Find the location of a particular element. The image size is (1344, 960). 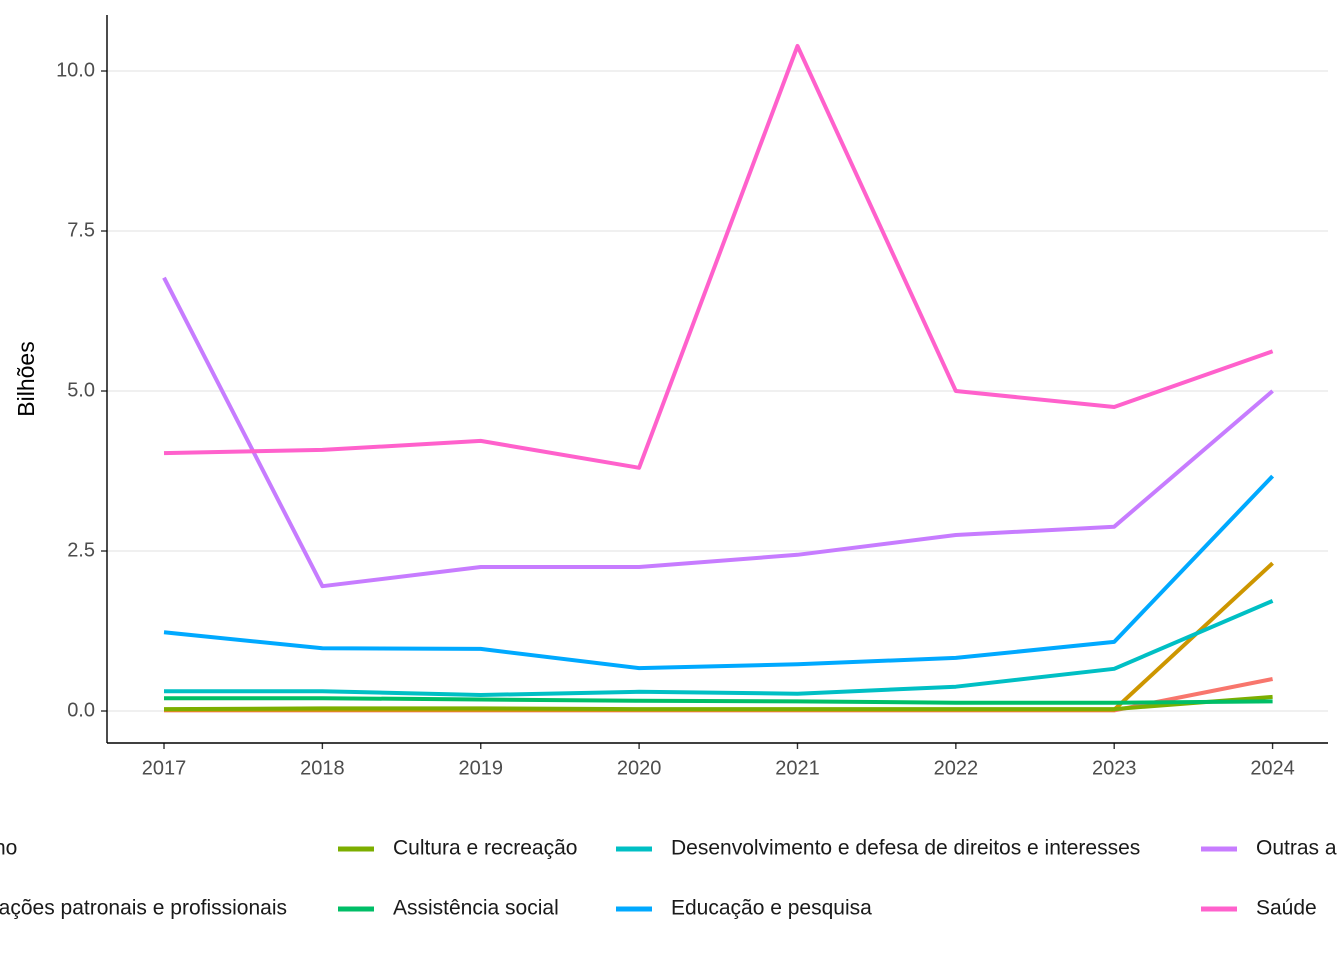

x-tick-label: 2018 is located at coordinates (322, 768).